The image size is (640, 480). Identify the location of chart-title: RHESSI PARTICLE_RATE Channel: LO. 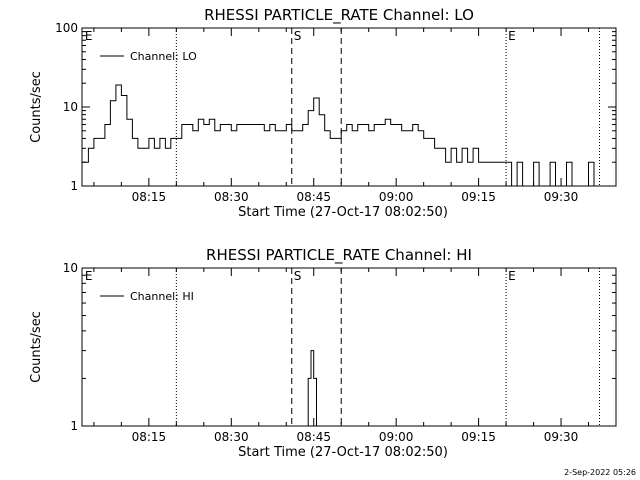
(339, 15).